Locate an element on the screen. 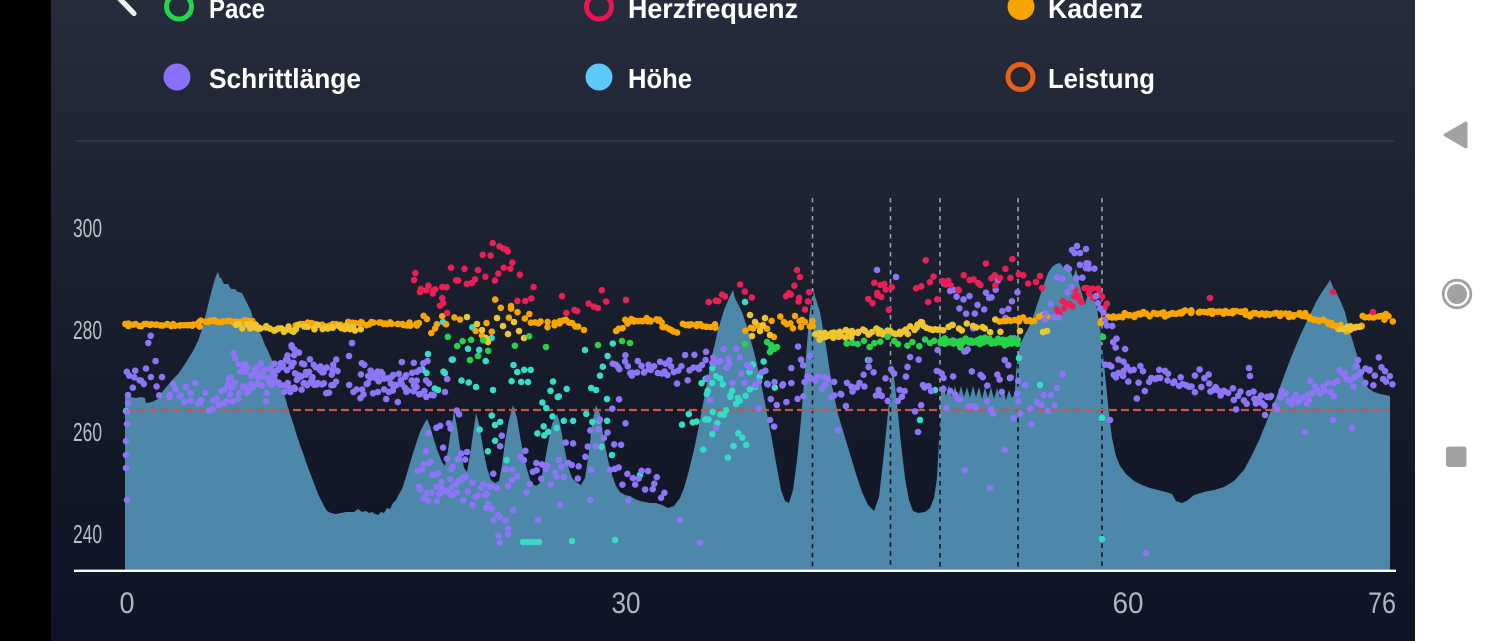 The width and height of the screenshot is (1500, 641). svg-text: 240 is located at coordinates (87, 534).